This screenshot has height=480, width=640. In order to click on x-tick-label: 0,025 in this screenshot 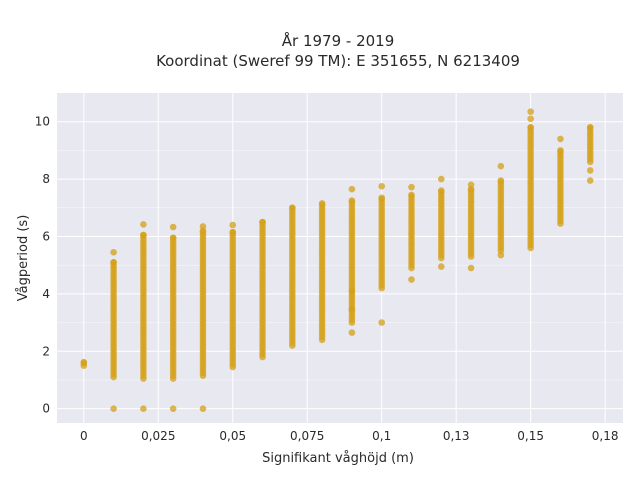, I will do `click(158, 436)`.